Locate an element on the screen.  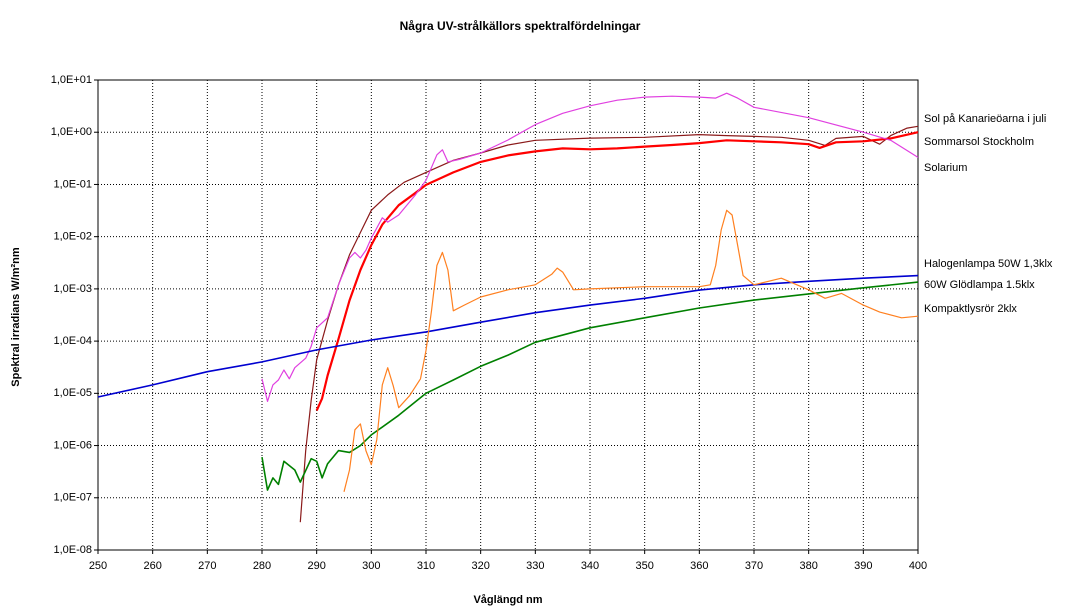
x-tick-label: 370 is located at coordinates (754, 566).